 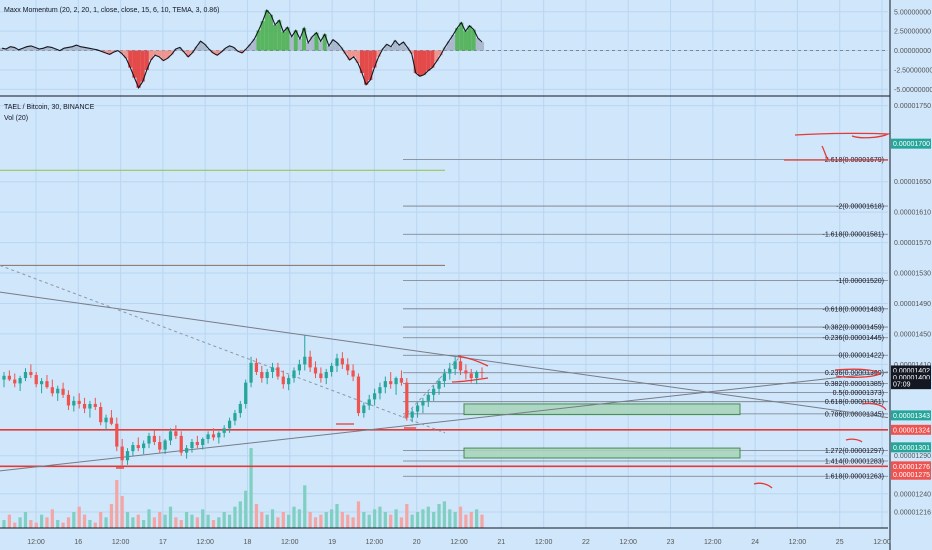 I want to click on price-tick-label: 0.00001750, so click(x=912, y=106).